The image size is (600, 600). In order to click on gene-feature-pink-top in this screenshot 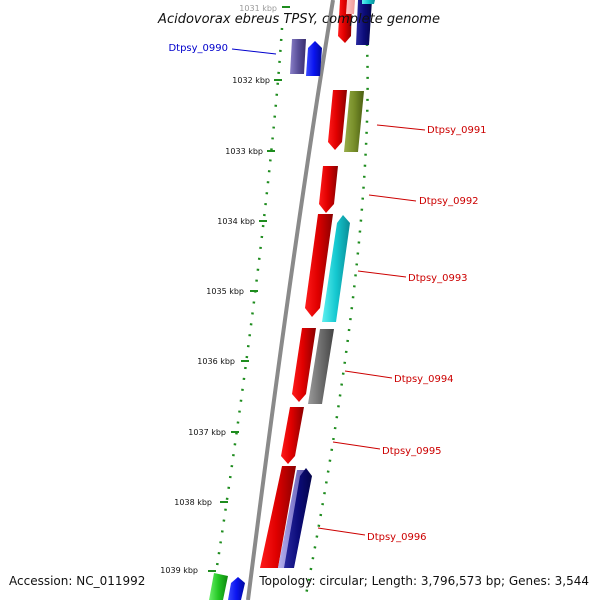, I will do `click(350, 7)`.